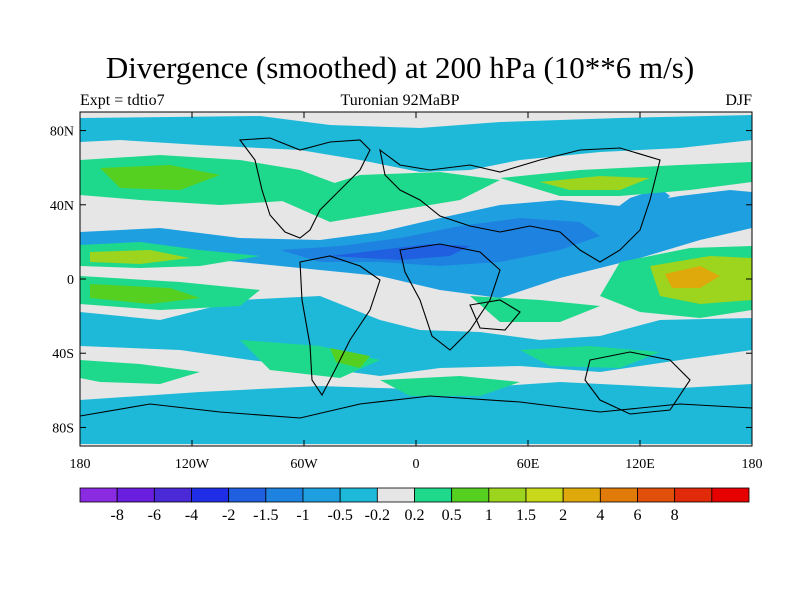 This screenshot has width=800, height=600. Describe the element at coordinates (117, 515) in the screenshot. I see `colorbar-label: -8` at that location.